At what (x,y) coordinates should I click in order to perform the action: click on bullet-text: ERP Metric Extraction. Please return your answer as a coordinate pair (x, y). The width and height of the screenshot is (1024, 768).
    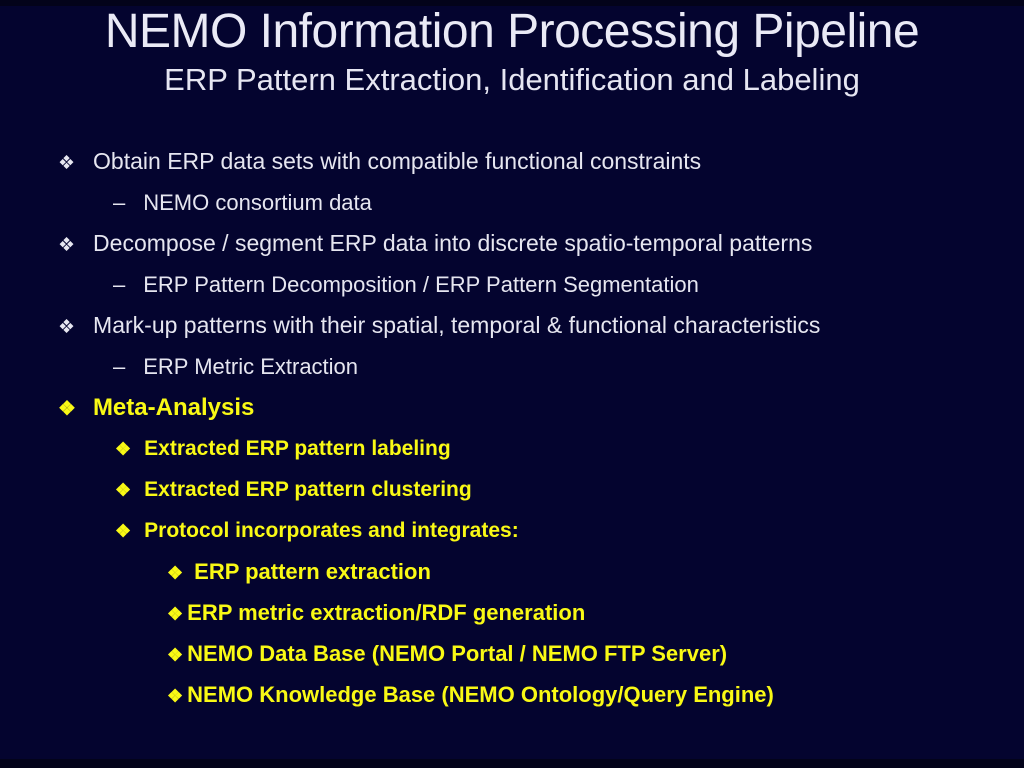
    Looking at the image, I should click on (251, 366).